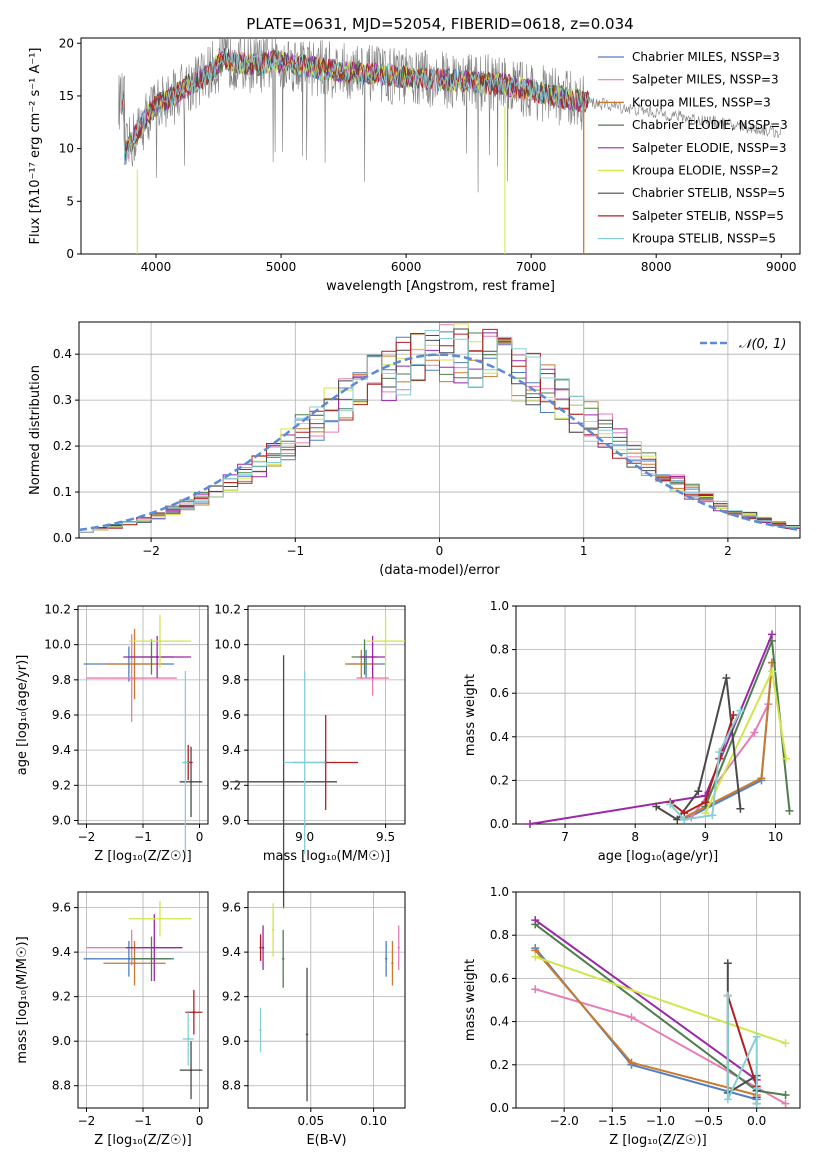 Image resolution: width=819 pixels, height=1170 pixels. What do you see at coordinates (756, 1121) in the screenshot?
I see `x-tick-label: 0.0` at bounding box center [756, 1121].